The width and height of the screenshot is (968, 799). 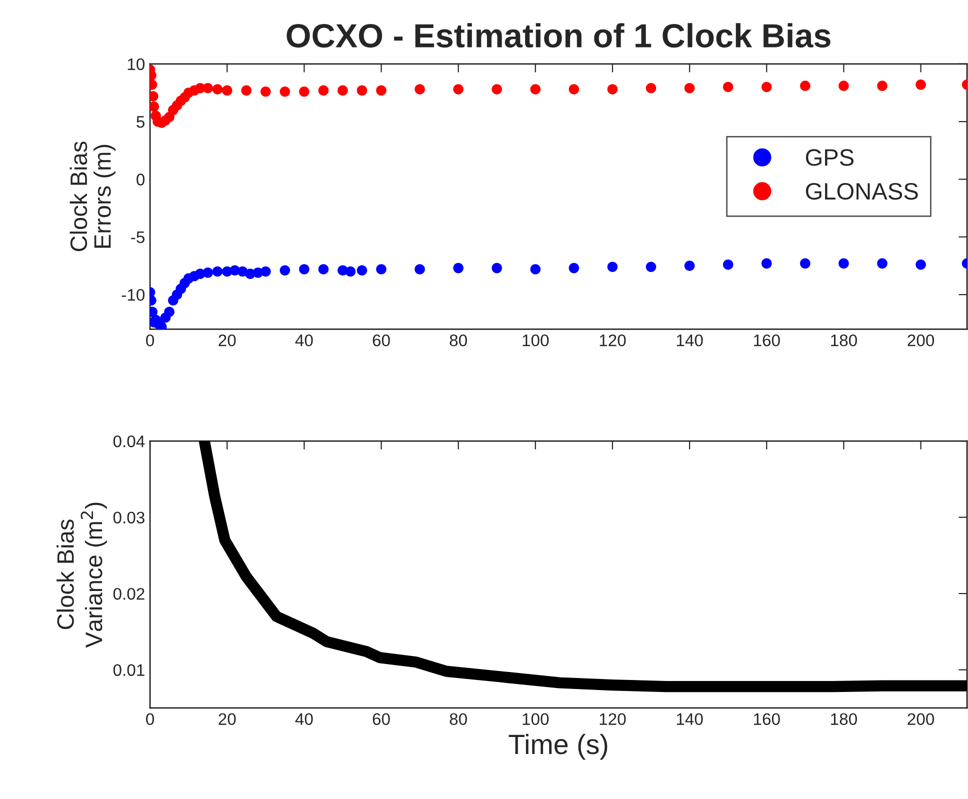 I want to click on y-tick-label: 0.03, so click(x=128, y=518).